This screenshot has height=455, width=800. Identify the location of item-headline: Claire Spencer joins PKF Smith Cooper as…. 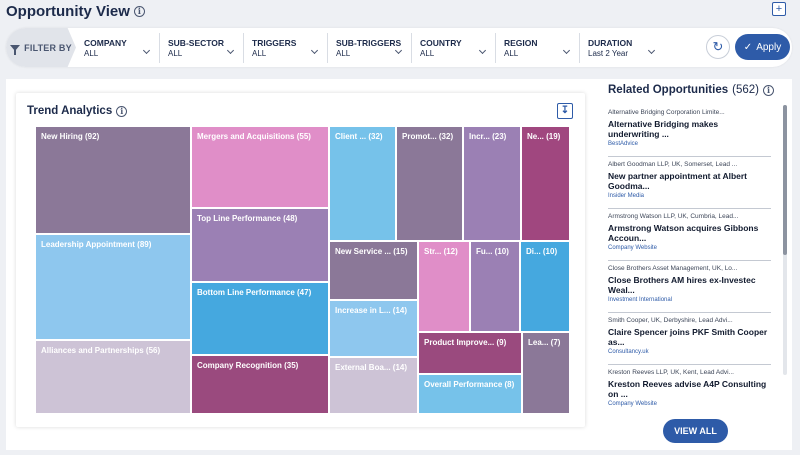
(688, 337).